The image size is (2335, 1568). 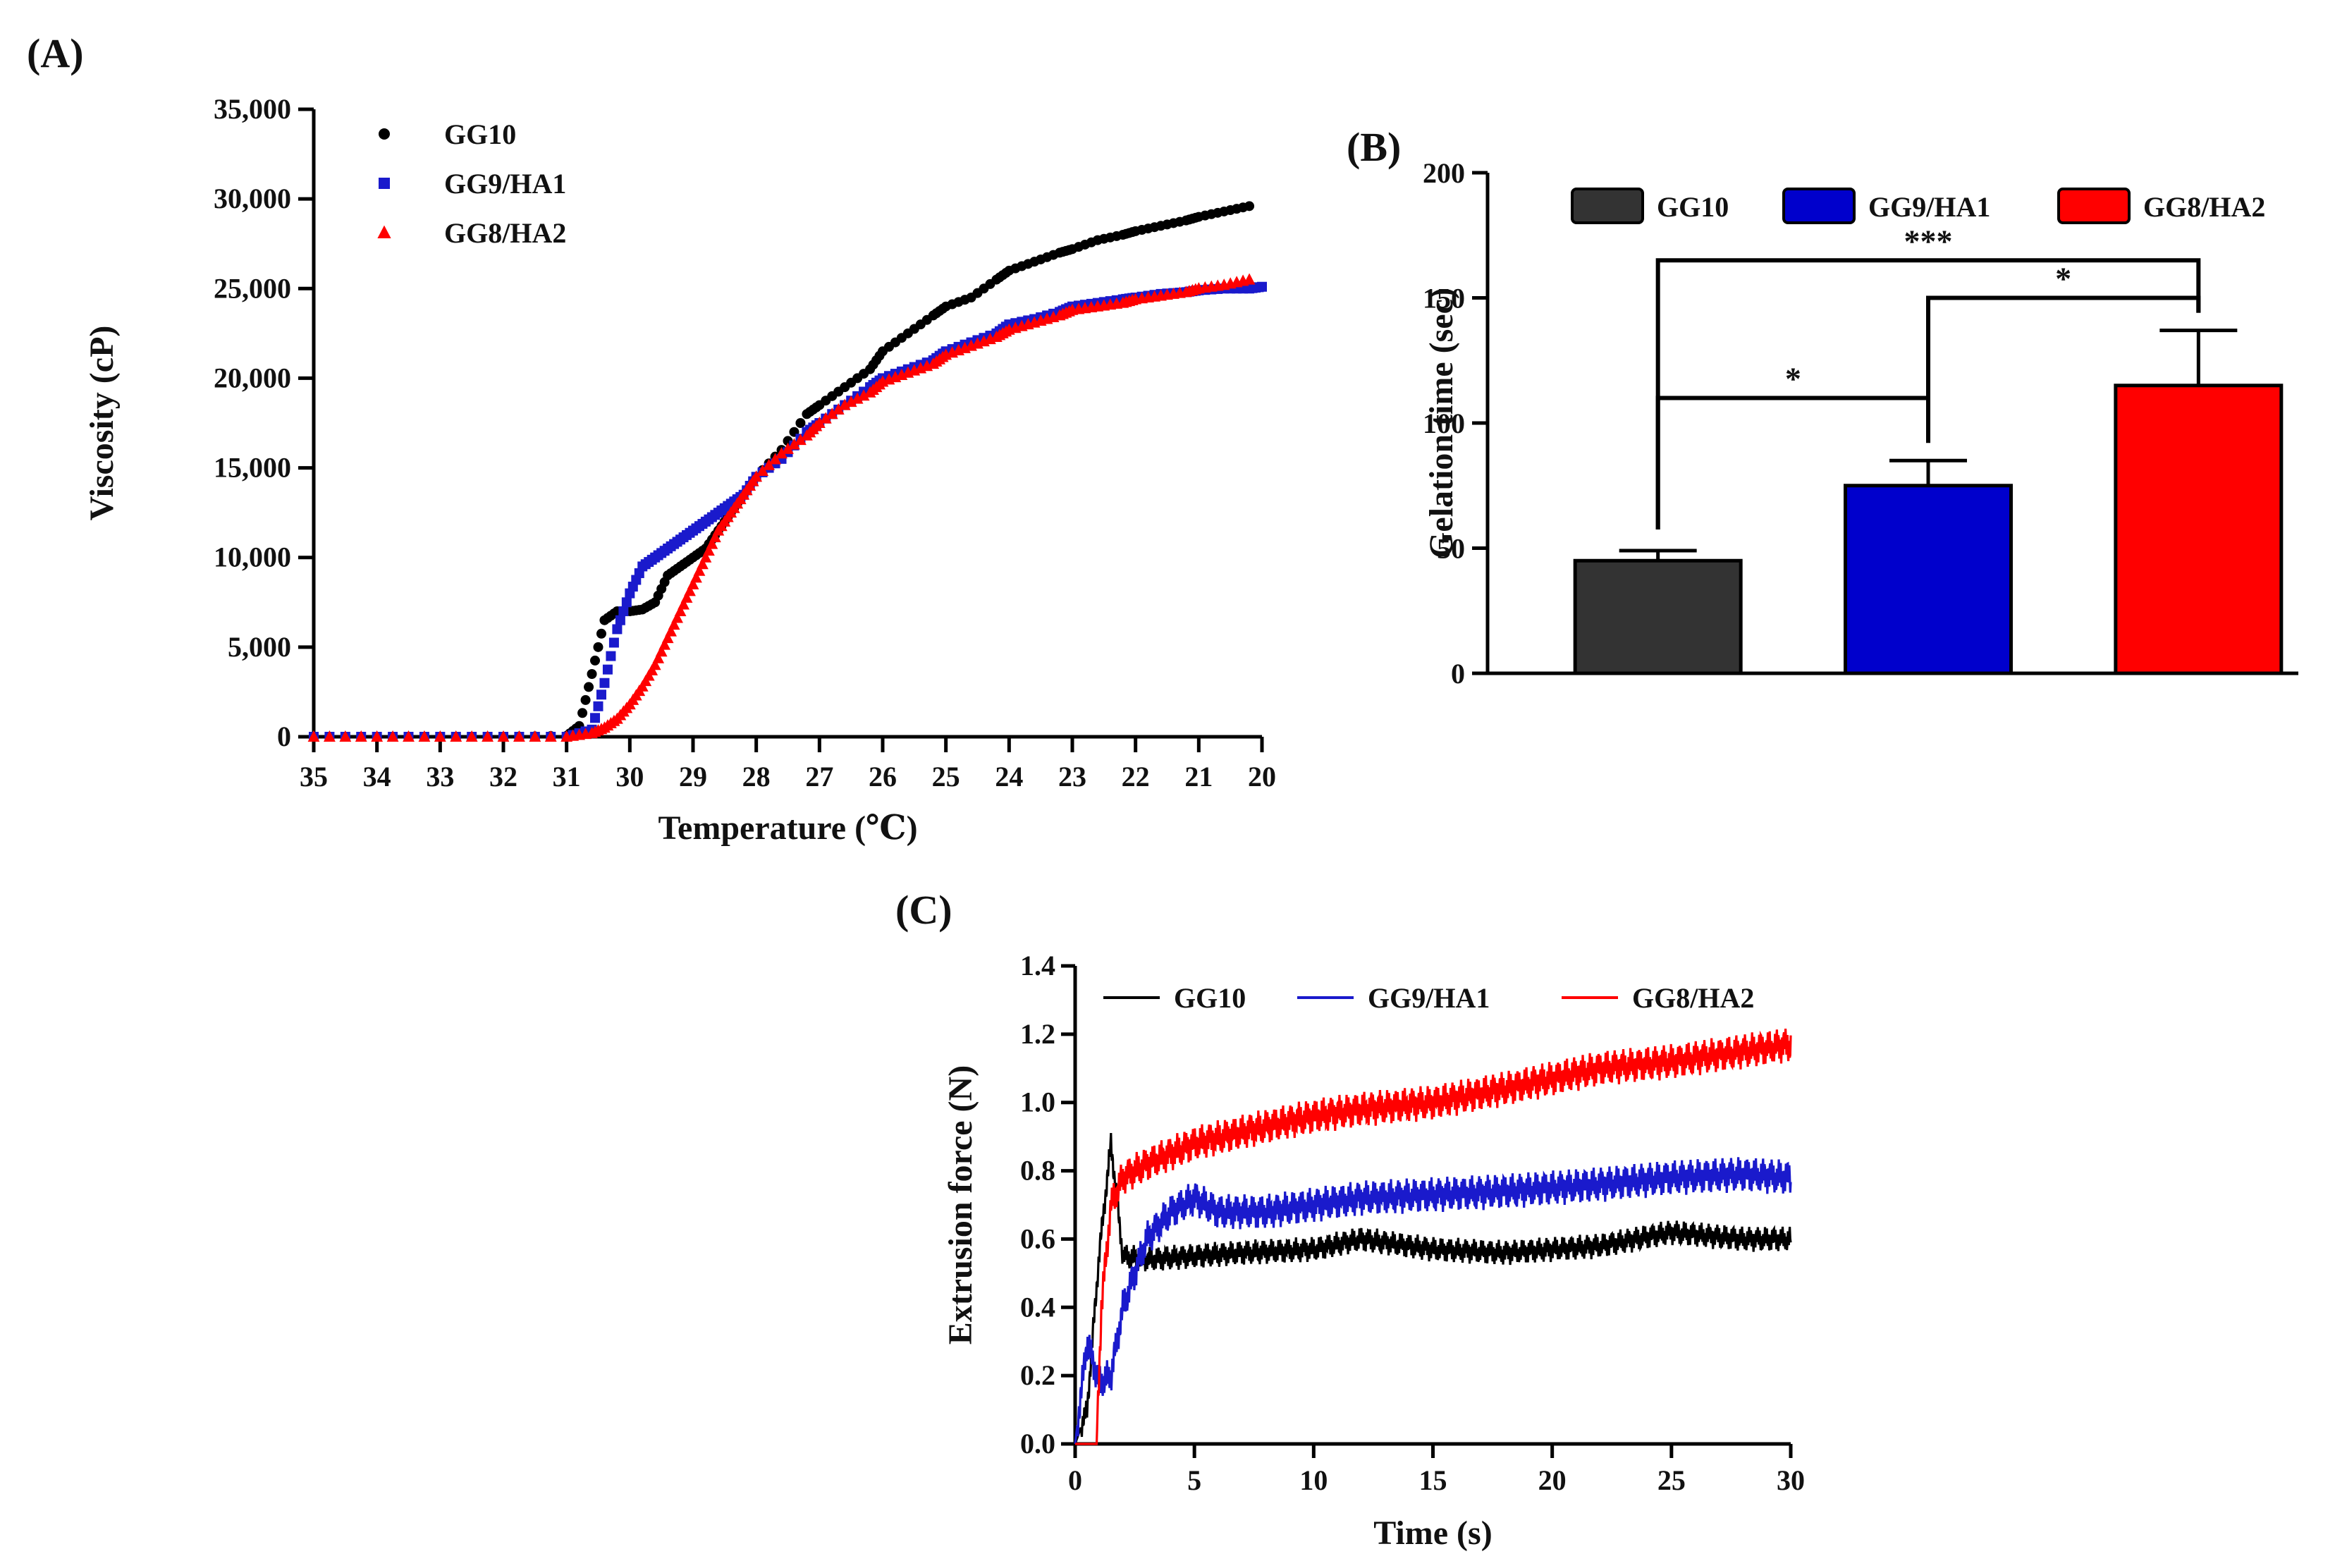 What do you see at coordinates (259, 647) in the screenshot?
I see `y-tick-label: 5,000` at bounding box center [259, 647].